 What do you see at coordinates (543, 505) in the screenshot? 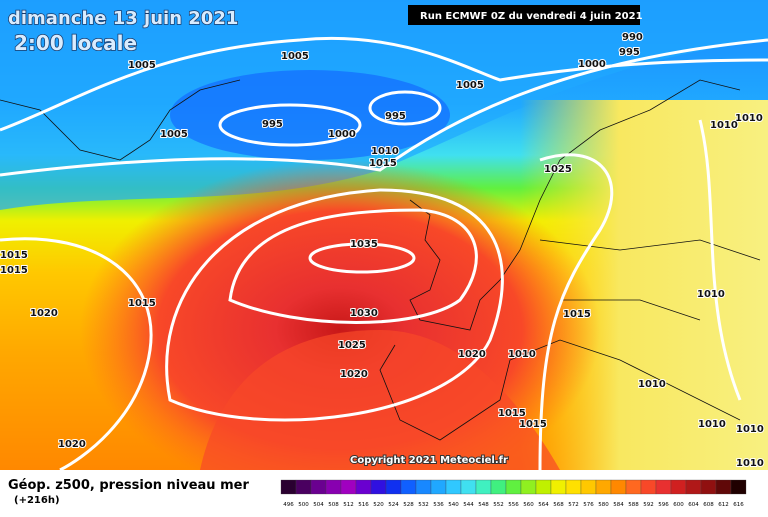
I see `scale-label: 564` at bounding box center [543, 505].